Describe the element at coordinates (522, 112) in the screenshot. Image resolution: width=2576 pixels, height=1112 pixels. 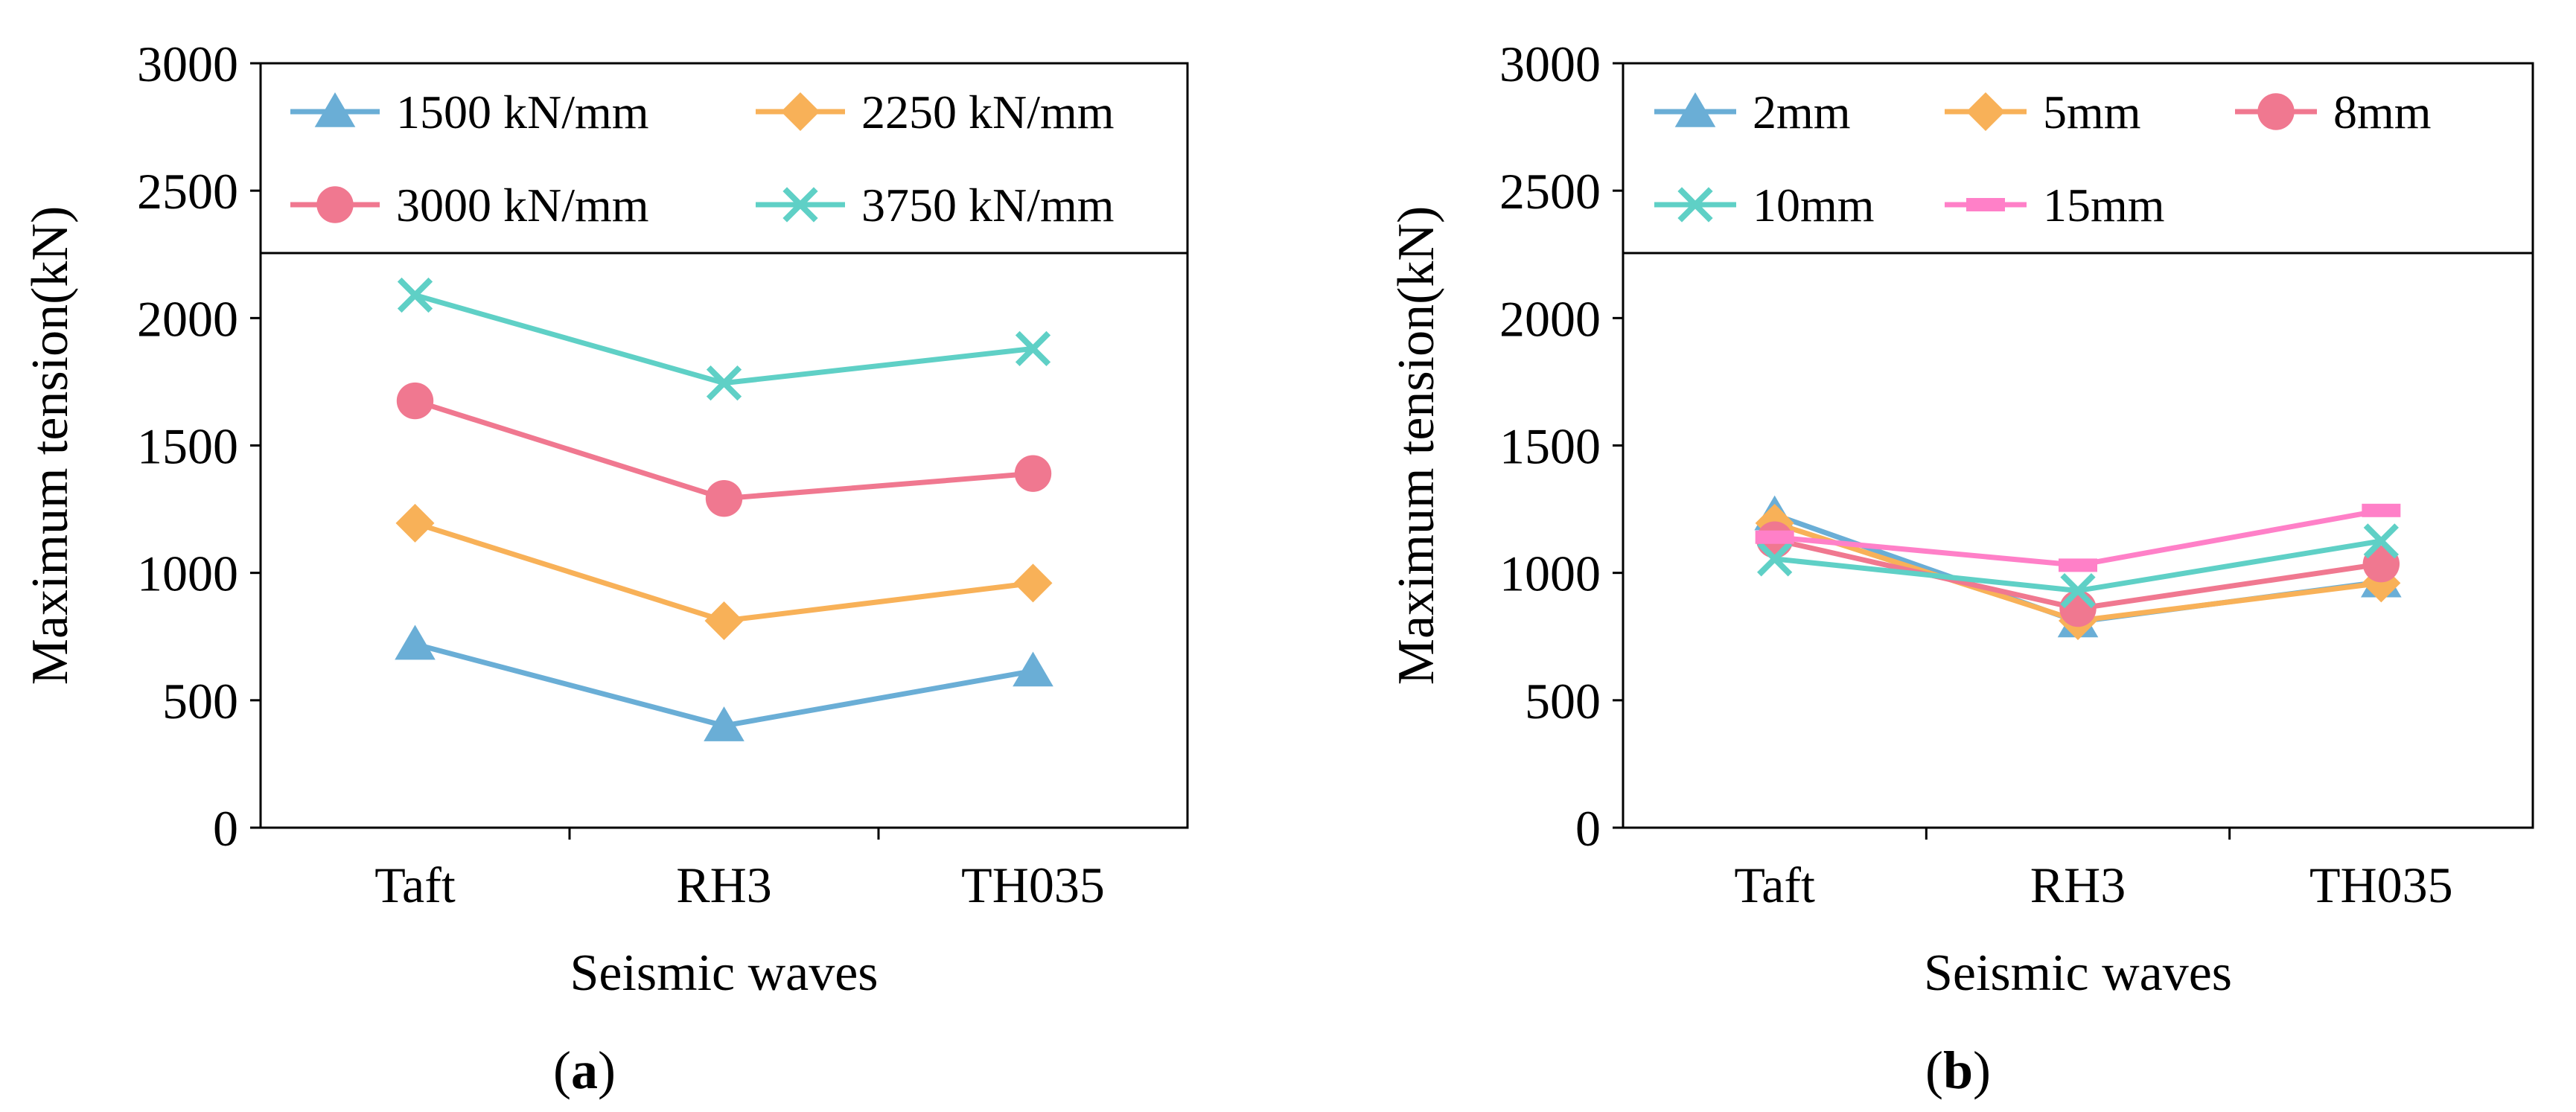
I see `panel-a-legend-entry-1500-kn-mm-label: 1500 kN/mm` at that location.